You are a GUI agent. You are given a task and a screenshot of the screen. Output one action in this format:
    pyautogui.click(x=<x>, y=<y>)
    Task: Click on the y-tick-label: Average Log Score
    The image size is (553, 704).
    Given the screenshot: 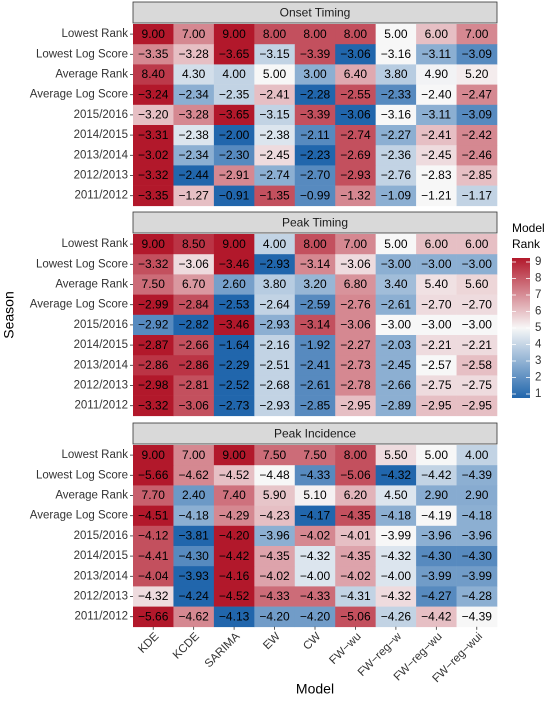 What is the action you would take?
    pyautogui.click(x=79, y=95)
    